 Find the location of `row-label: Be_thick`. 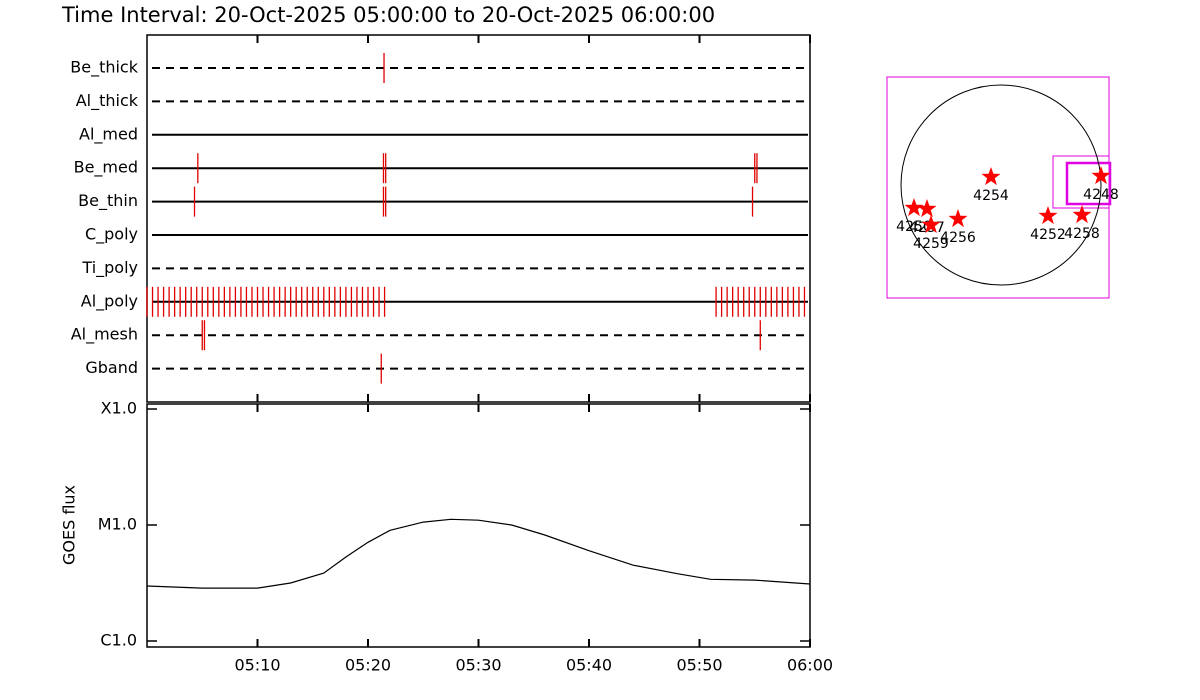

row-label: Be_thick is located at coordinates (104, 68).